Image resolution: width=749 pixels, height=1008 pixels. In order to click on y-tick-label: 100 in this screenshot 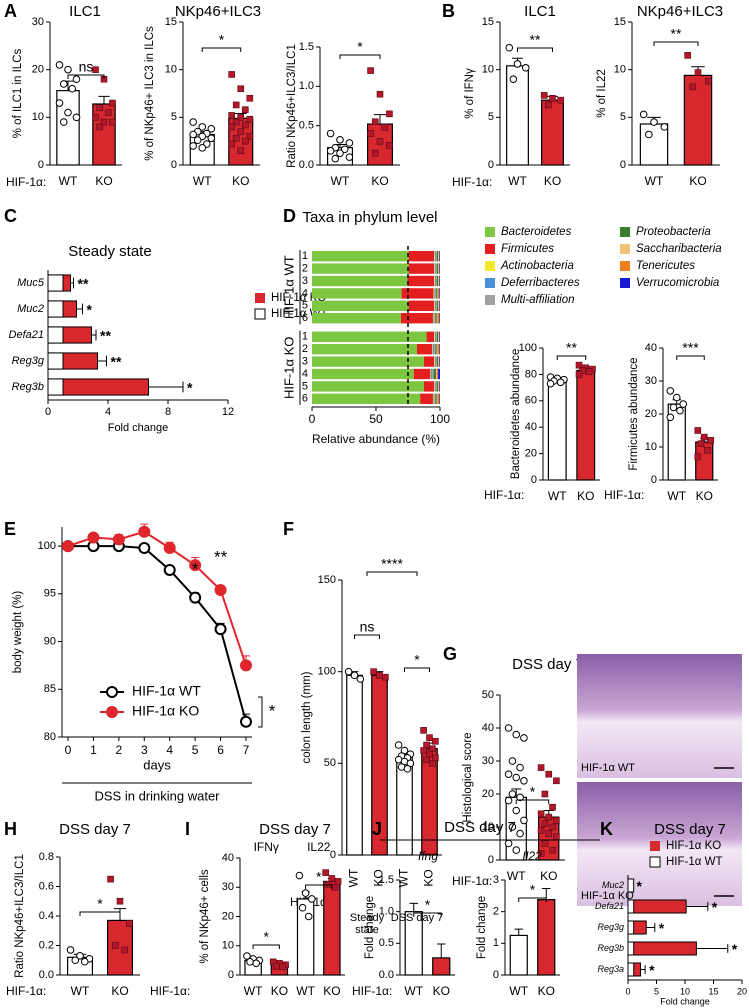, I will do `click(327, 672)`.